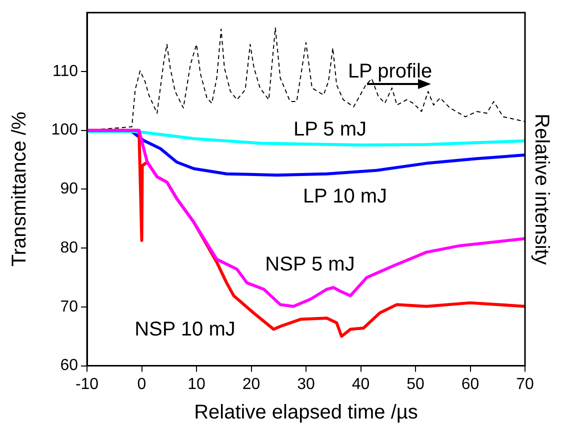 This screenshot has width=569, height=433. I want to click on x-tick-label: 60, so click(470, 384).